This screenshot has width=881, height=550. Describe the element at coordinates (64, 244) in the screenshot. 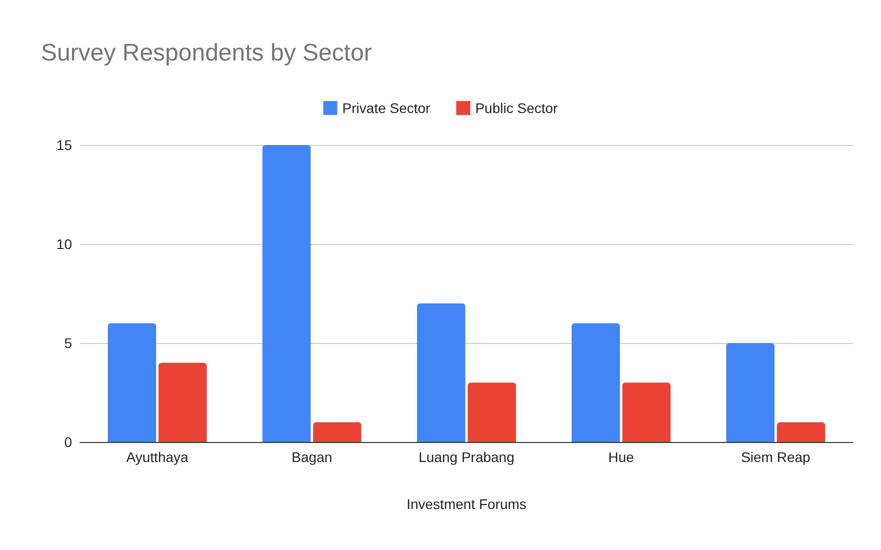

I see `y-tick-label: 10` at that location.